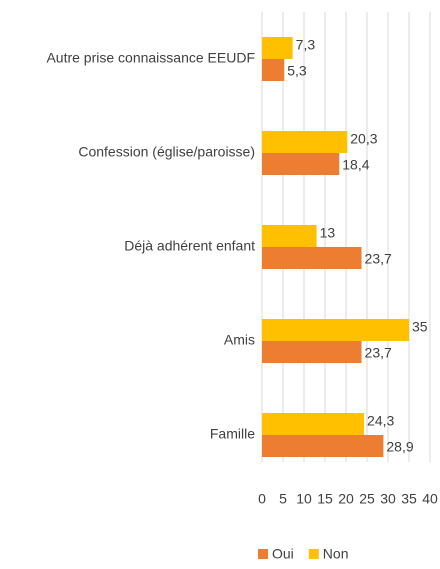 This screenshot has height=569, width=440. What do you see at coordinates (363, 139) in the screenshot?
I see `value-label: 20,3` at bounding box center [363, 139].